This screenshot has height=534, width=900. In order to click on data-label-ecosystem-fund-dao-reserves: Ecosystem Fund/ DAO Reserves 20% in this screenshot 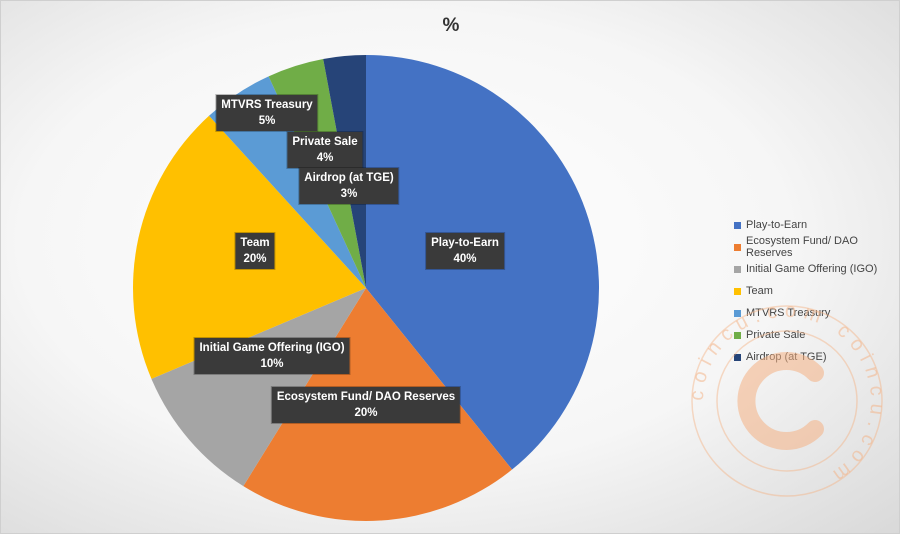, I will do `click(366, 405)`.